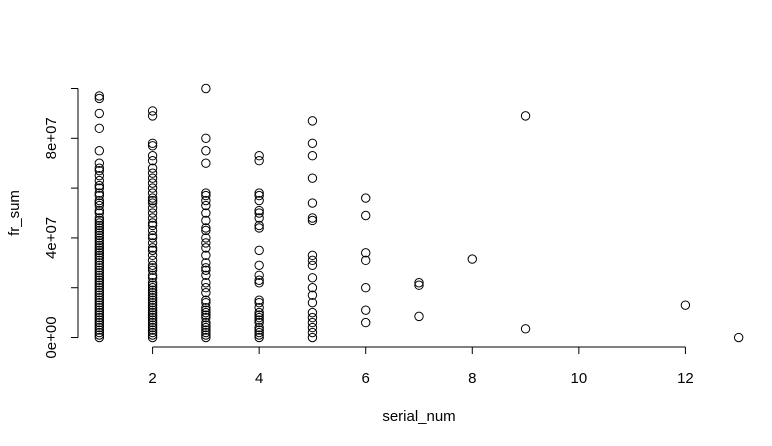 The height and width of the screenshot is (446, 772). Describe the element at coordinates (472, 378) in the screenshot. I see `x-tick-label: 8` at that location.